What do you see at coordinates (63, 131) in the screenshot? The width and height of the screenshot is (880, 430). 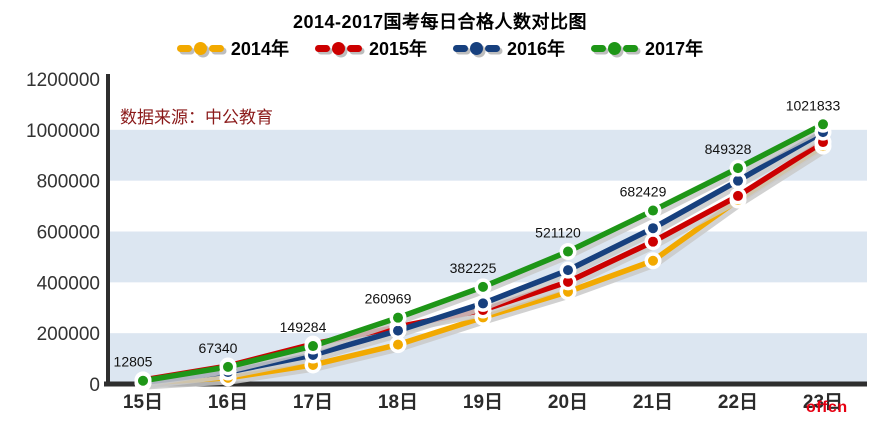 I see `y-axis-tick-label: 1000000` at bounding box center [63, 131].